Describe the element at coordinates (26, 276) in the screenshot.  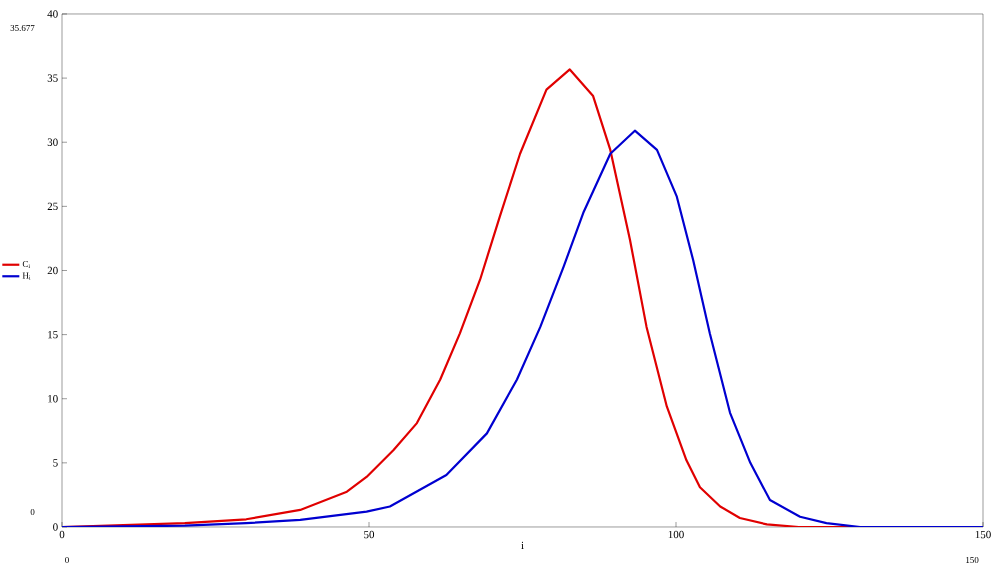
I see `legend-label: H$_{i}$` at that location.